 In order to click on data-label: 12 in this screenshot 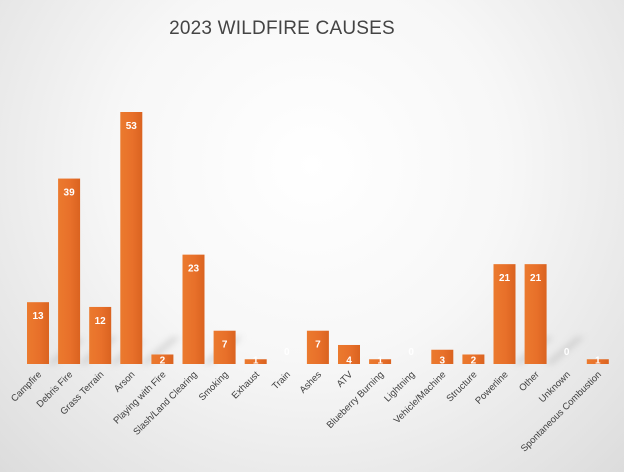, I will do `click(101, 321)`.